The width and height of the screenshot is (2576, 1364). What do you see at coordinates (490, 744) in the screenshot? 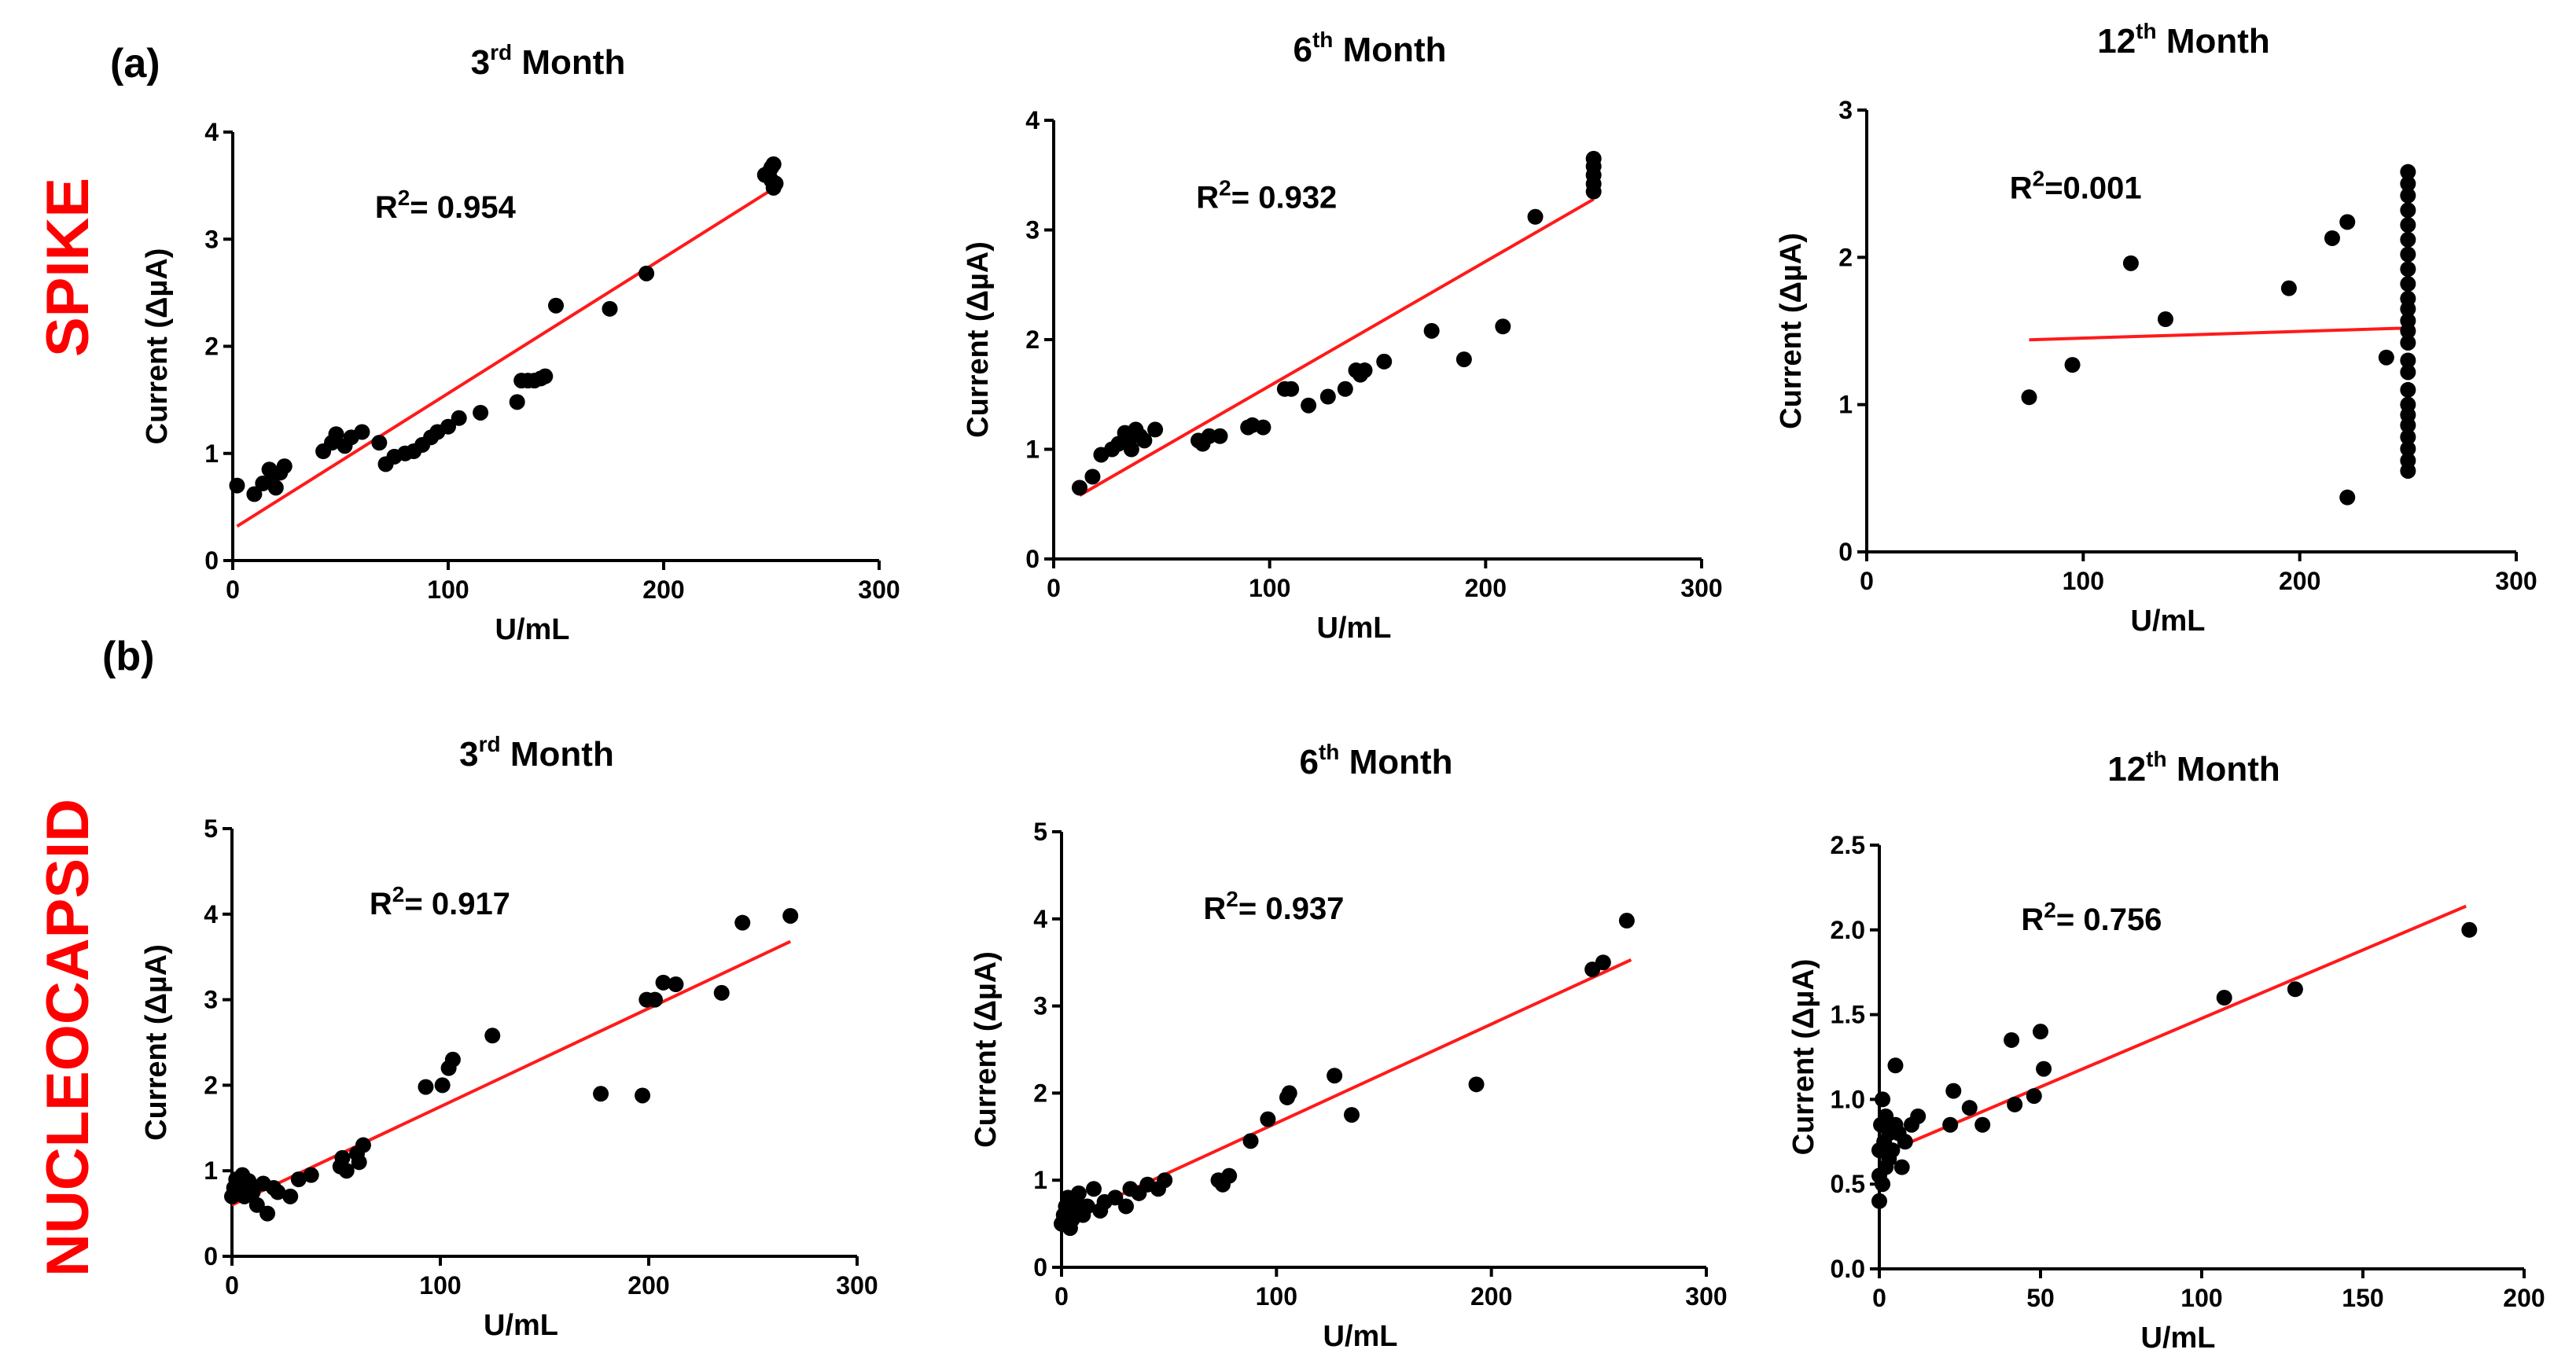
I see `title-superscript: rd` at bounding box center [490, 744].